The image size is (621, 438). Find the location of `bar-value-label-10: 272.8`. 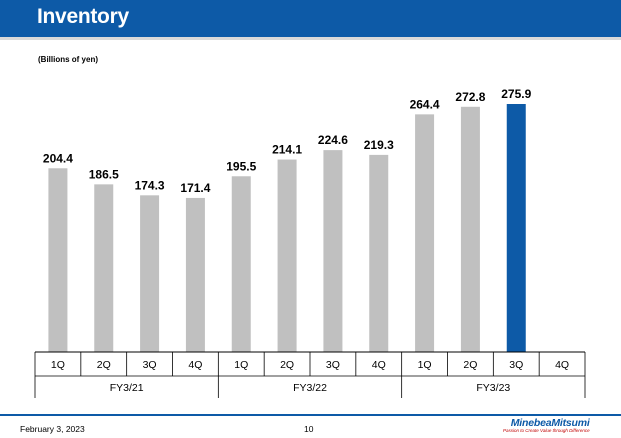

bar-value-label-10: 272.8 is located at coordinates (470, 97).